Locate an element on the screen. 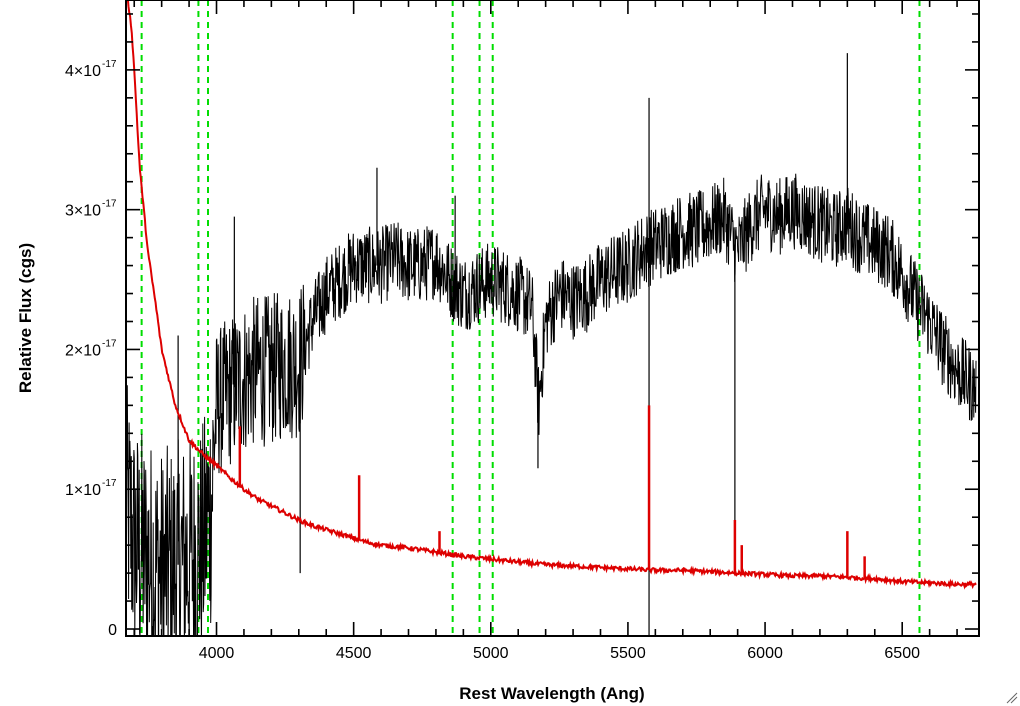 This screenshot has width=1020, height=706. x-axis-label: Rest Wavelength (Ang) is located at coordinates (551, 693).